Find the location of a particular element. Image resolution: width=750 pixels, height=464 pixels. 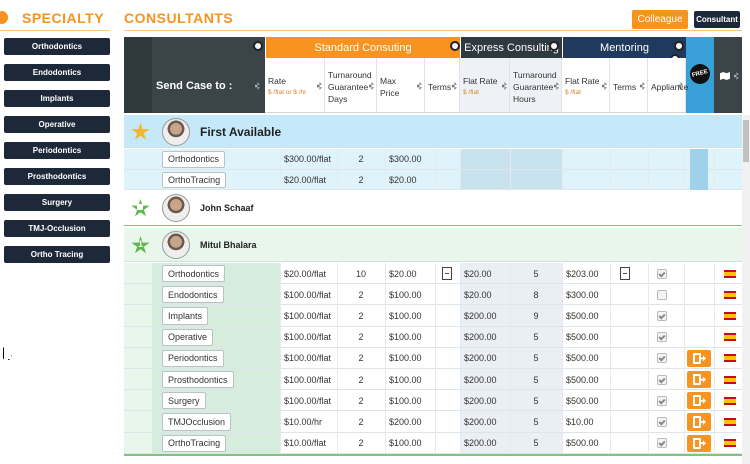

specialty-tag: Surgery is located at coordinates (184, 401).